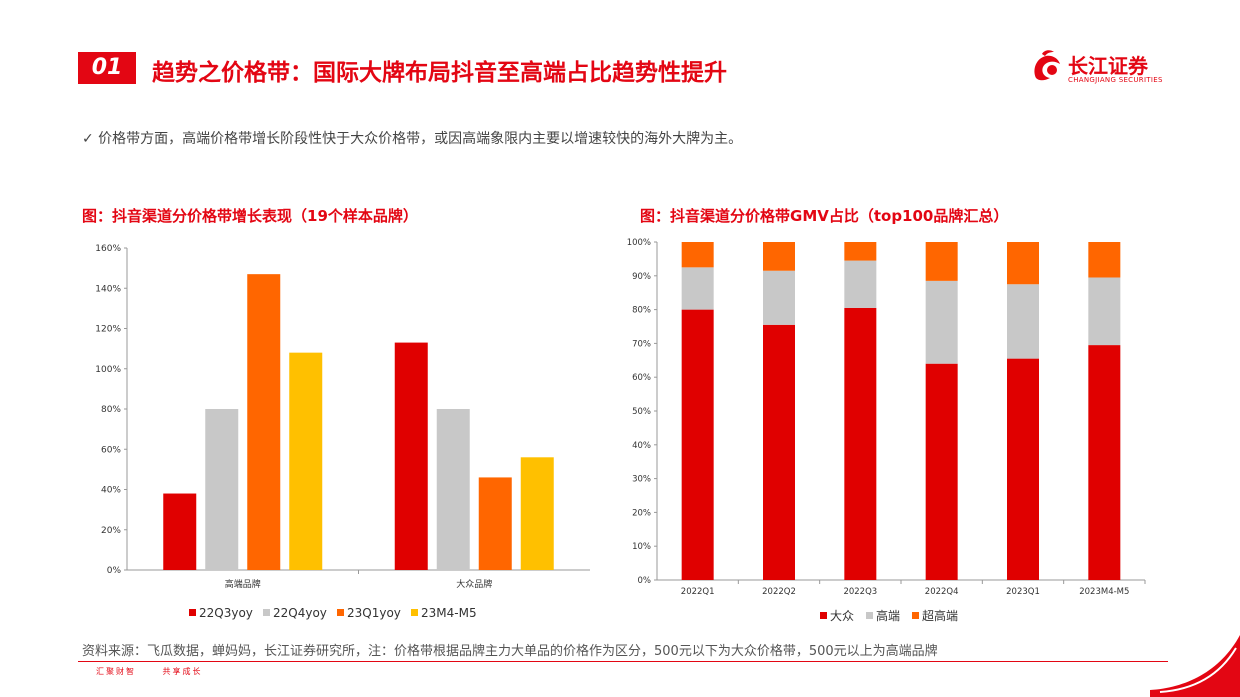 The image size is (1240, 697). I want to click on company-logo: 长江证券 CHANGJIANG SECURITIES, so click(1105, 68).